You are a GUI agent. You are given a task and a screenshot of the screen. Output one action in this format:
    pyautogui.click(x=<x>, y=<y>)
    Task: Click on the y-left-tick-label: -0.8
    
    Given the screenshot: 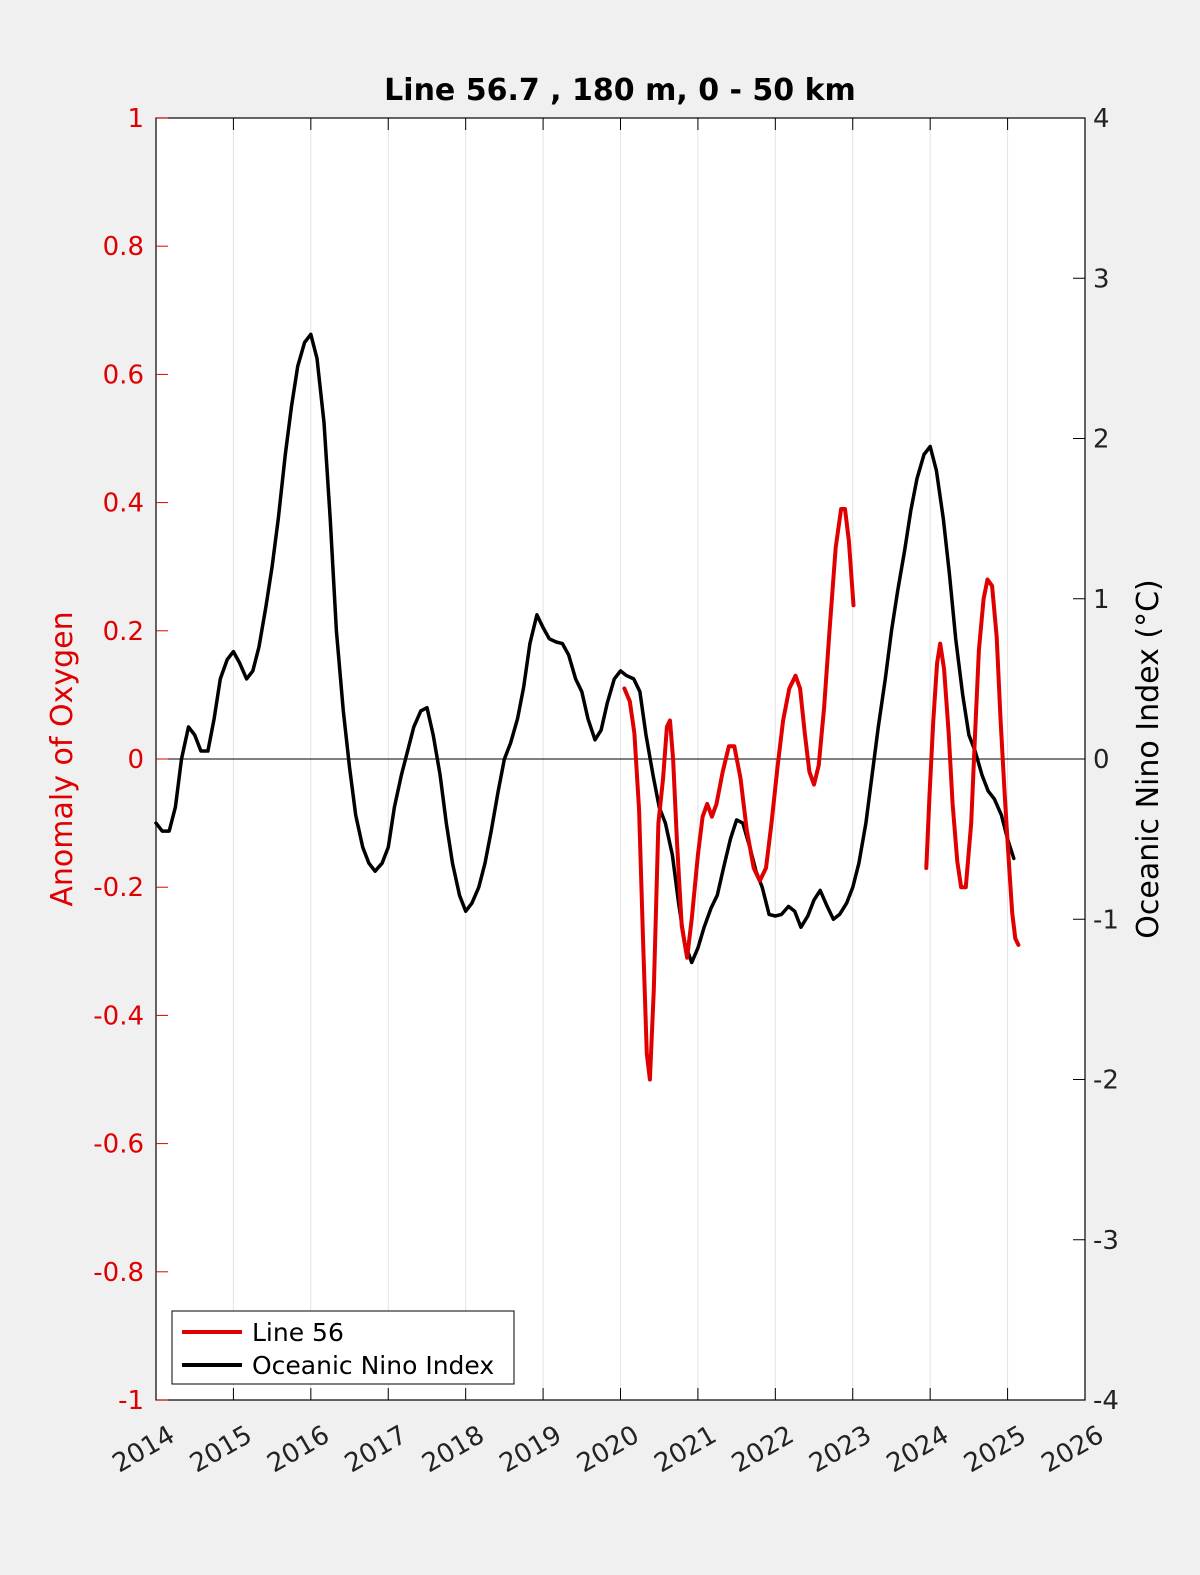 What is the action you would take?
    pyautogui.click(x=118, y=1273)
    